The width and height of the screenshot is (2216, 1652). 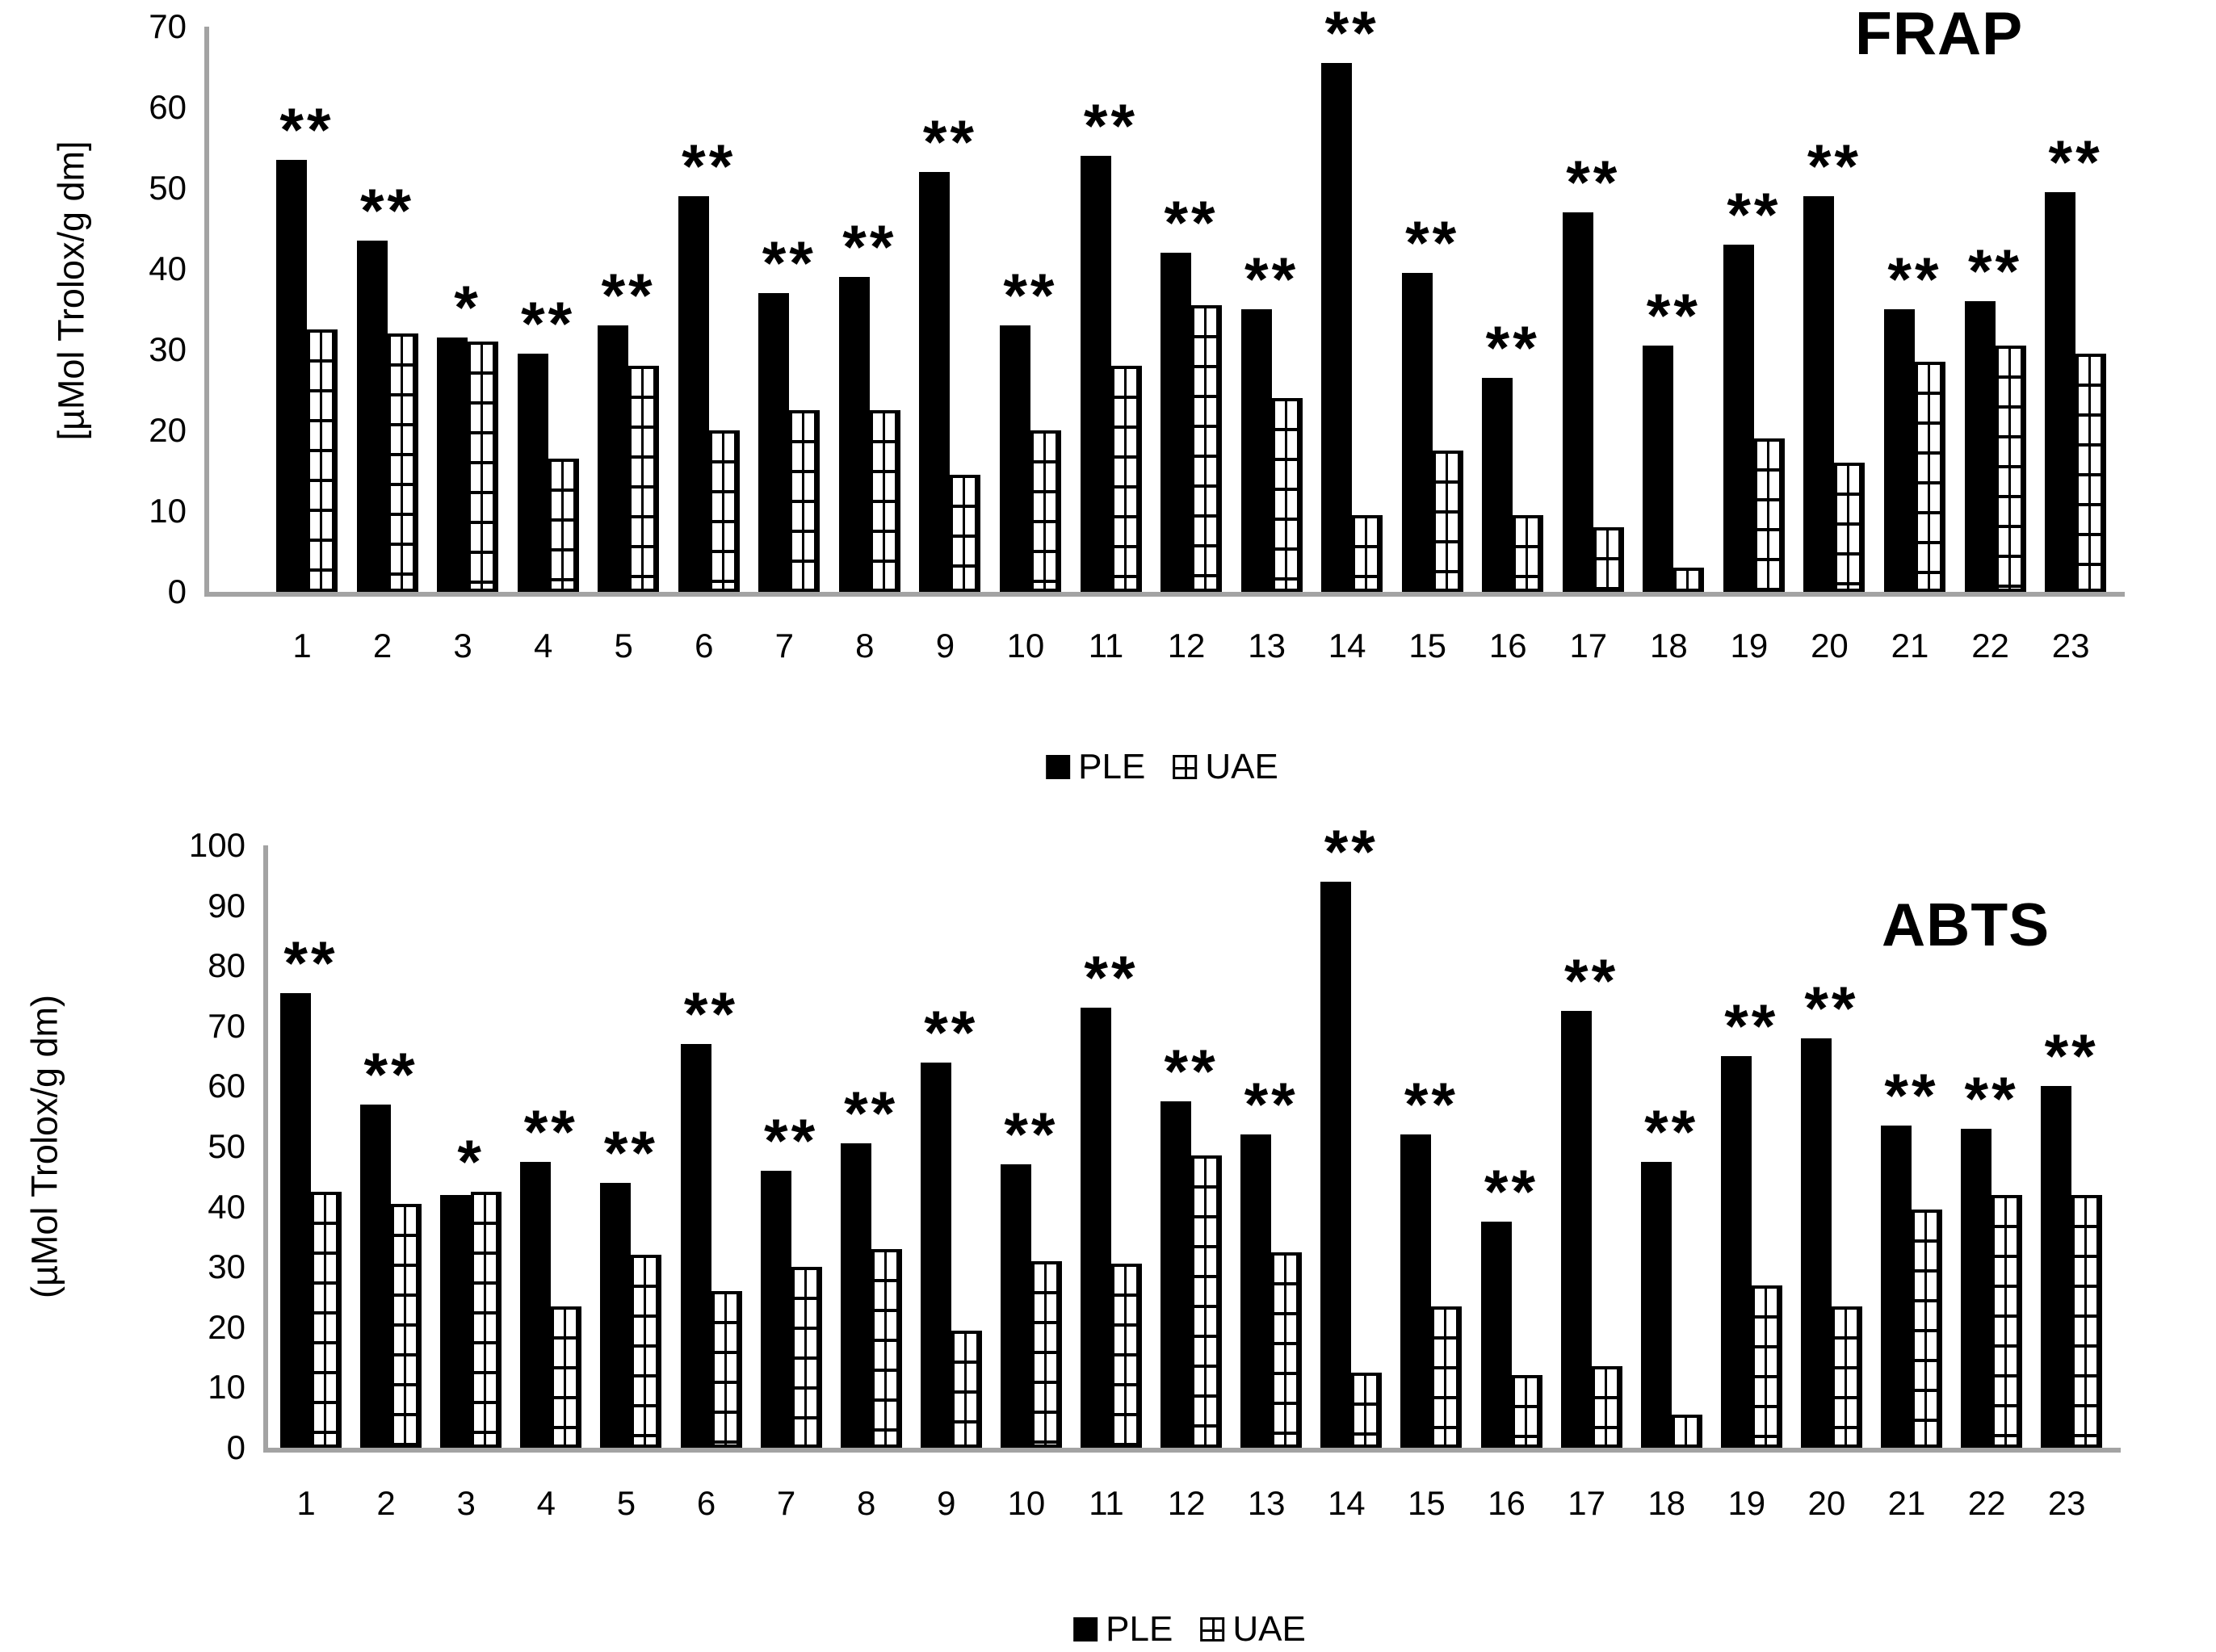 I want to click on x-tick-label-frap-19: 19, so click(x=1749, y=646).